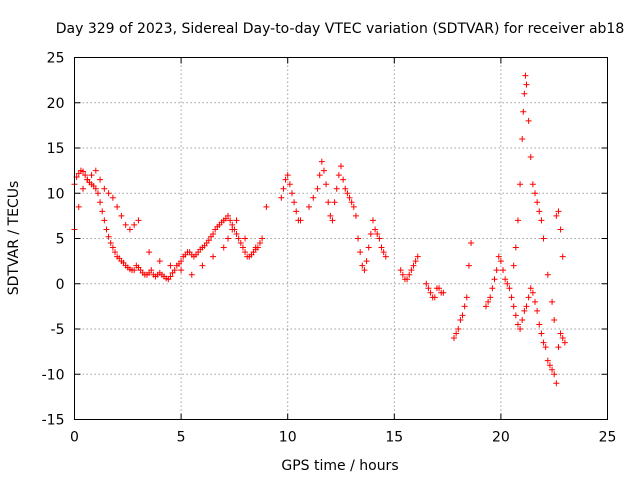 The width and height of the screenshot is (640, 480). I want to click on y-tick-label: 20, so click(56, 104).